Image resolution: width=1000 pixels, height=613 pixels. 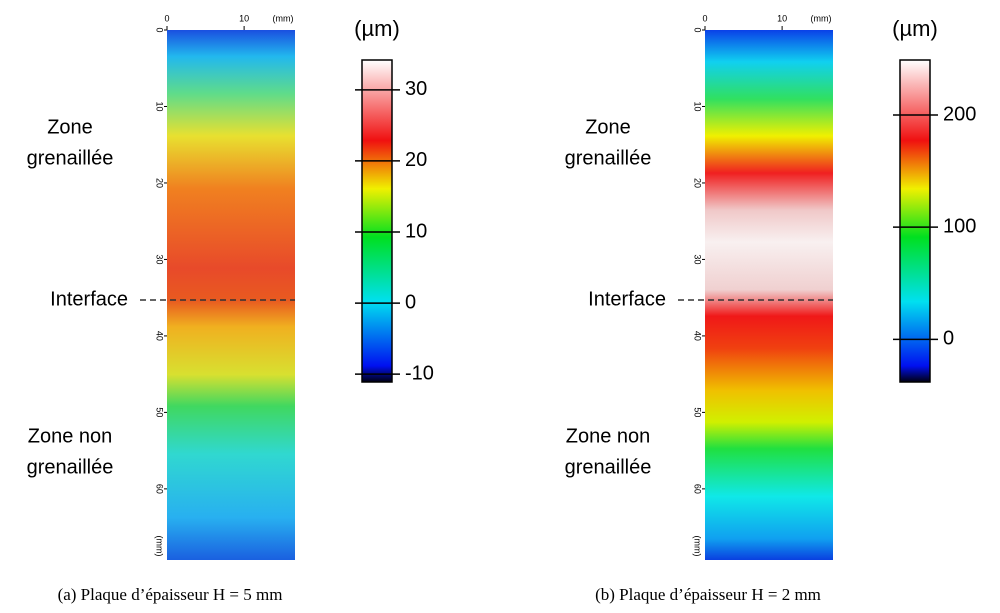 I want to click on caption: (a) Plaque d’épaisseur H = 5 mm, so click(x=170, y=594).